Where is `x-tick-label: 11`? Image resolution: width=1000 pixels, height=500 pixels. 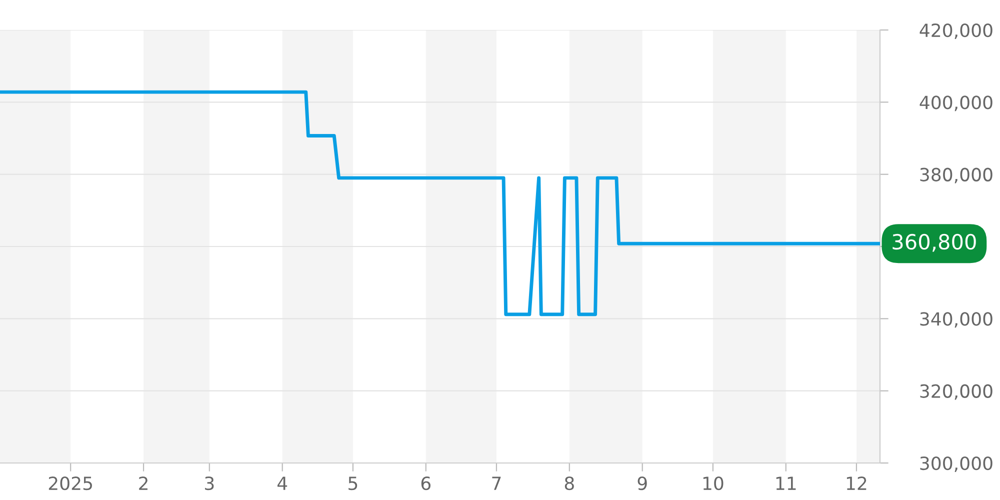 x-tick-label: 11 is located at coordinates (786, 483).